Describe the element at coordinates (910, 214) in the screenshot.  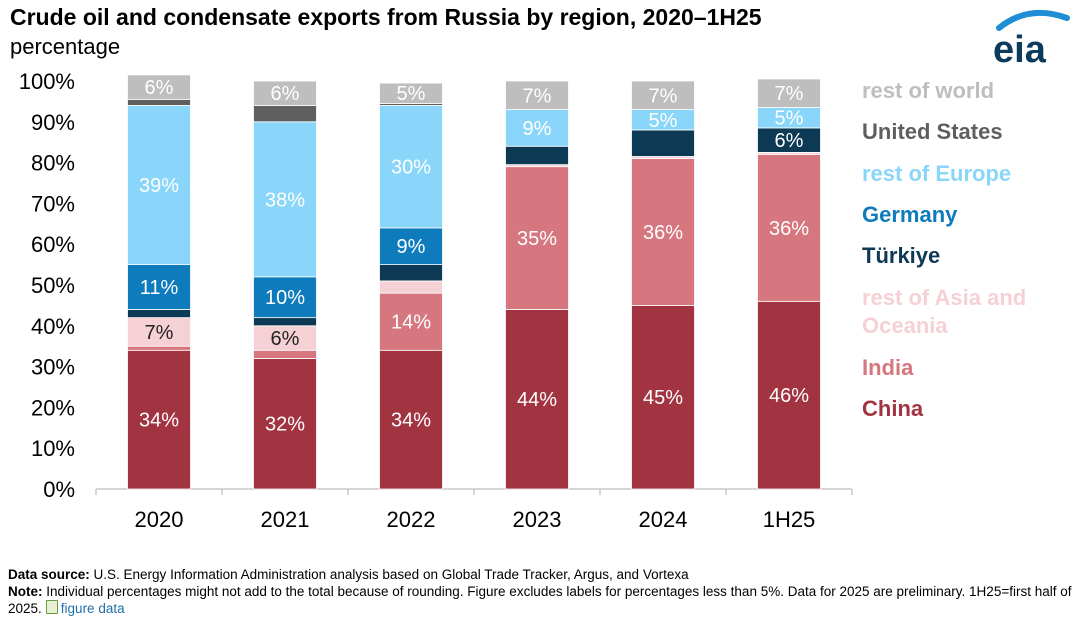
I see `legend-label: Germany` at that location.